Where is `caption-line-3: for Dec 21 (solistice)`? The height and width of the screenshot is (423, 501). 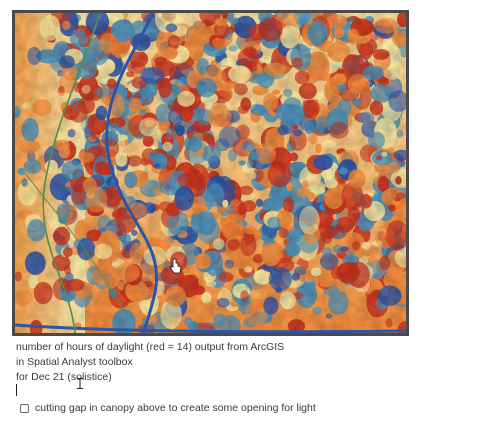
caption-line-3: for Dec 21 (solistice) is located at coordinates (64, 377).